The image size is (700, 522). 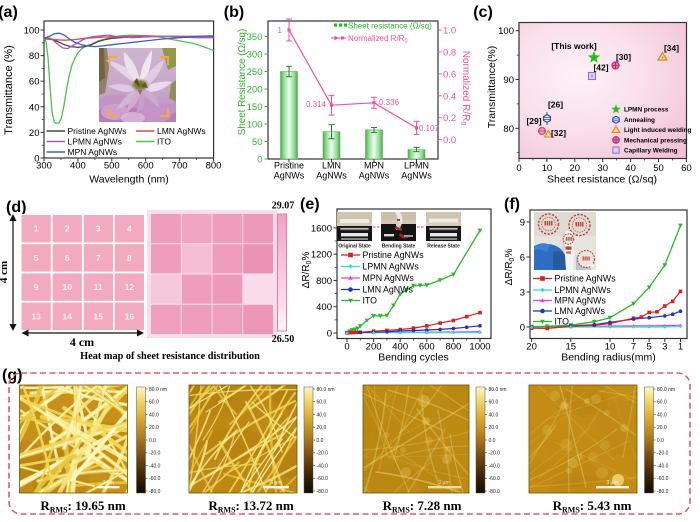 What do you see at coordinates (255, 37) in the screenshot?
I see `svg-text: 350` at bounding box center [255, 37].